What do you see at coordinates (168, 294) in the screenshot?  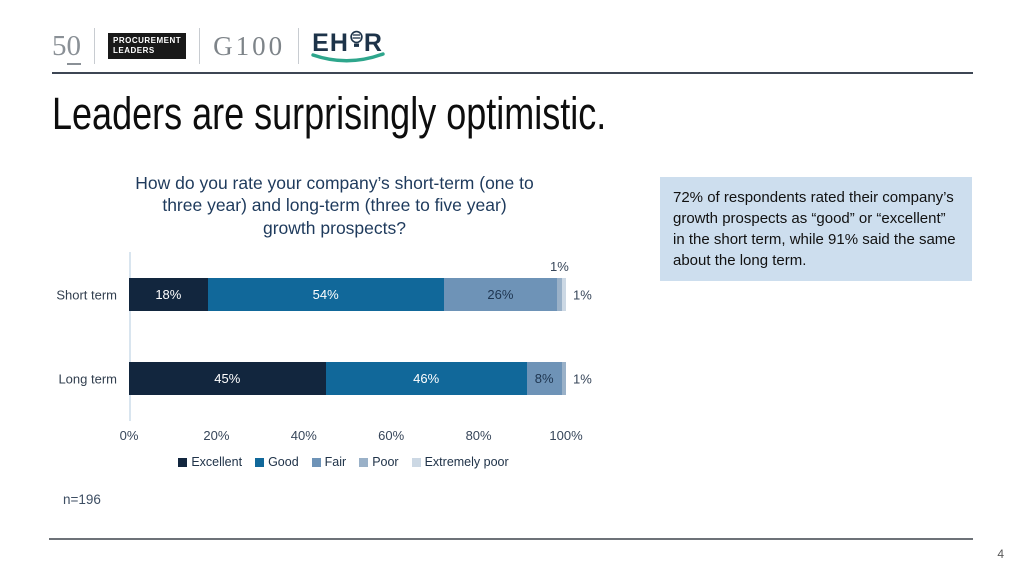 I see `bar-segment: 18%` at bounding box center [168, 294].